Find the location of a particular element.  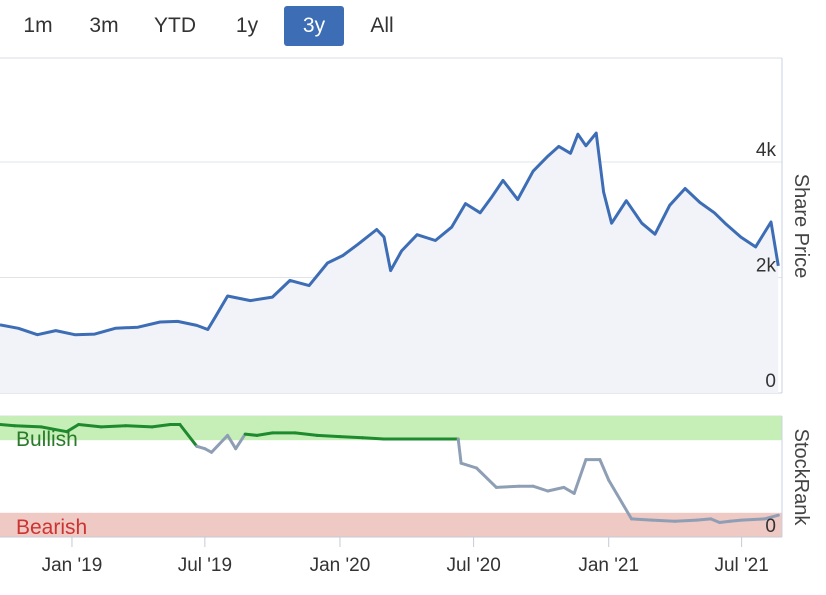

x-tick-label: Jul '19 is located at coordinates (205, 565).